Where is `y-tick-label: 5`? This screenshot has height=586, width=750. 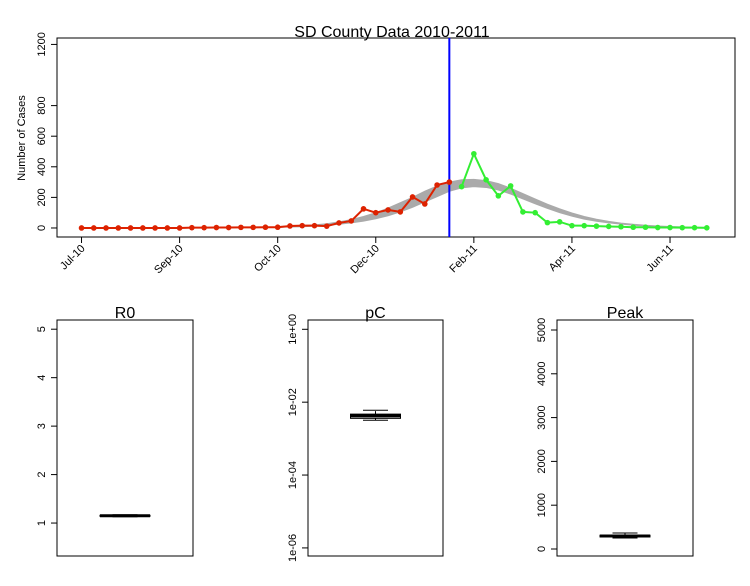 y-tick-label: 5 is located at coordinates (42, 329).